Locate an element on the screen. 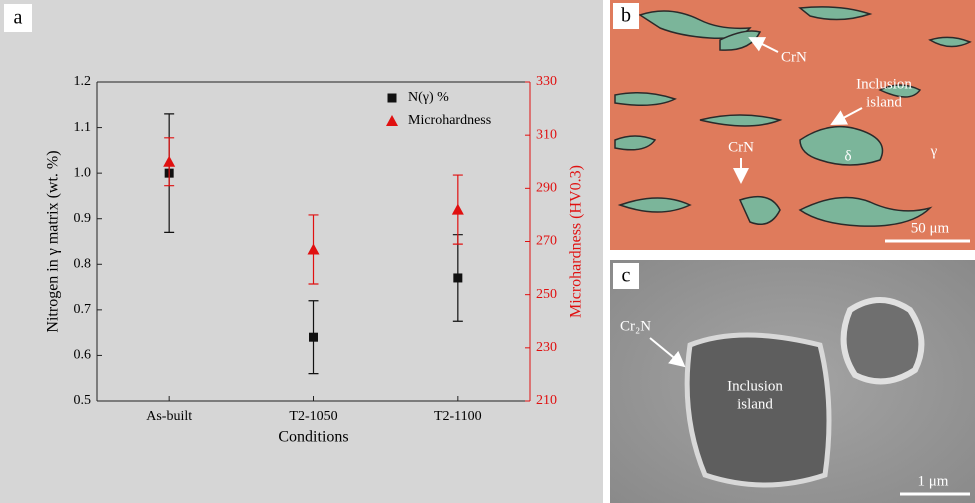 The height and width of the screenshot is (503, 975). y-tick-label: 0.9 is located at coordinates (83, 218).